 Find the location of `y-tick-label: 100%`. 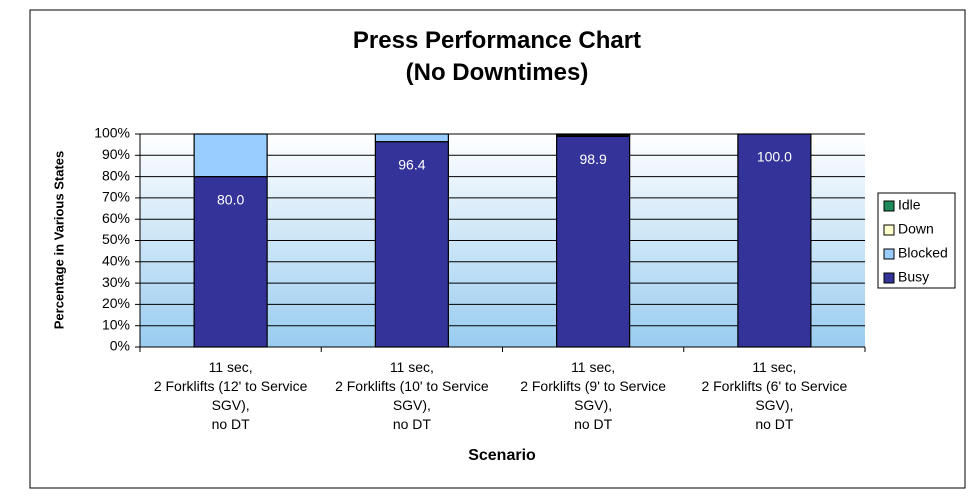

y-tick-label: 100% is located at coordinates (112, 133).